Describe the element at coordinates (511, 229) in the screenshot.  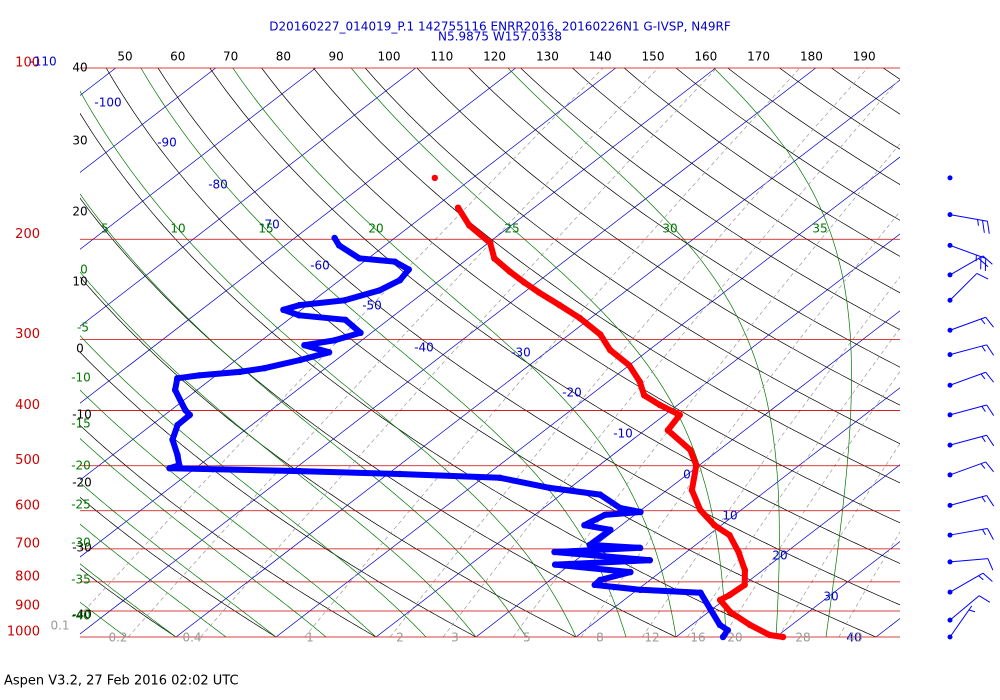
I see `wet-adiabat-top-label: 25` at that location.